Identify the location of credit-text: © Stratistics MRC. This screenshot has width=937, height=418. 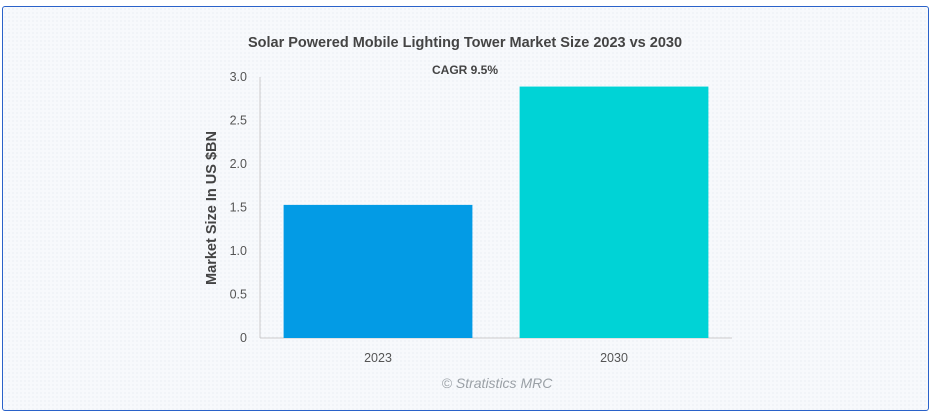
(498, 383).